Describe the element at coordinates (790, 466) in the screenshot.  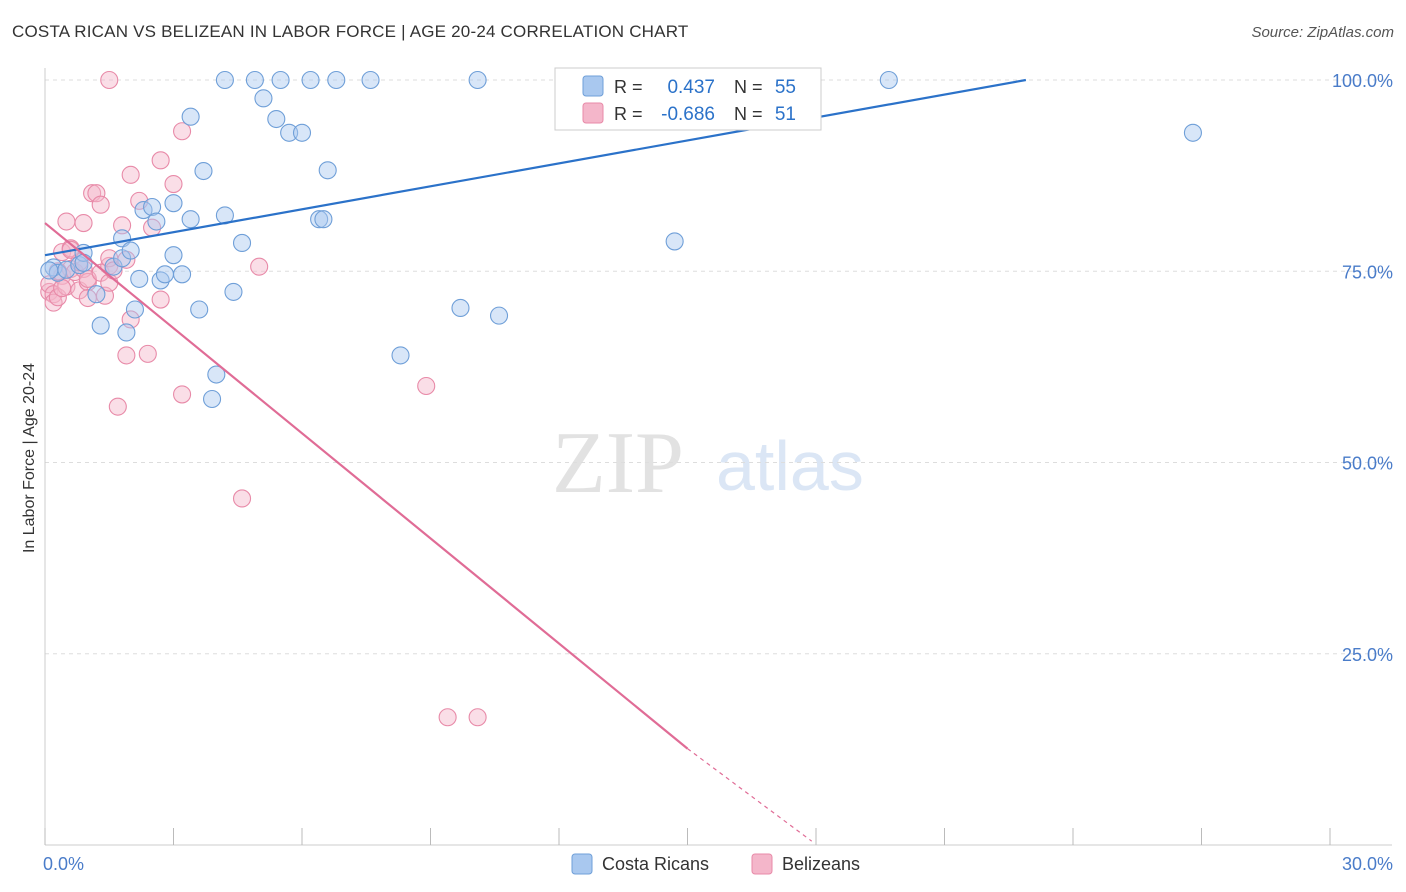
I see `watermark-atlas: atlas` at that location.